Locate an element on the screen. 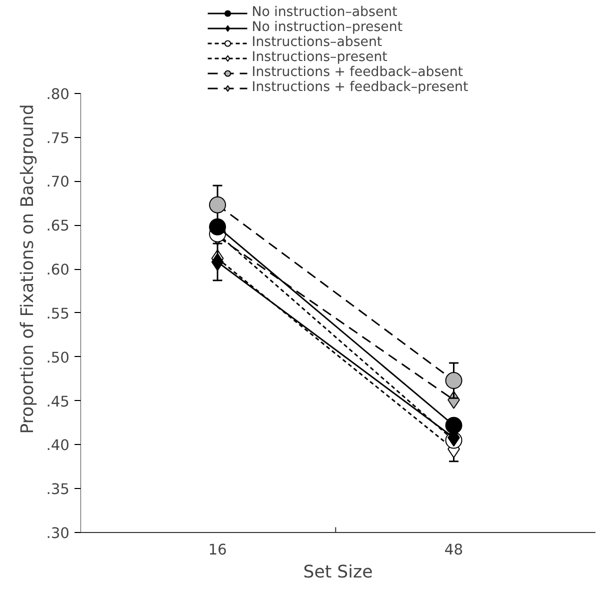  y-tick-label: .35 is located at coordinates (58, 489).